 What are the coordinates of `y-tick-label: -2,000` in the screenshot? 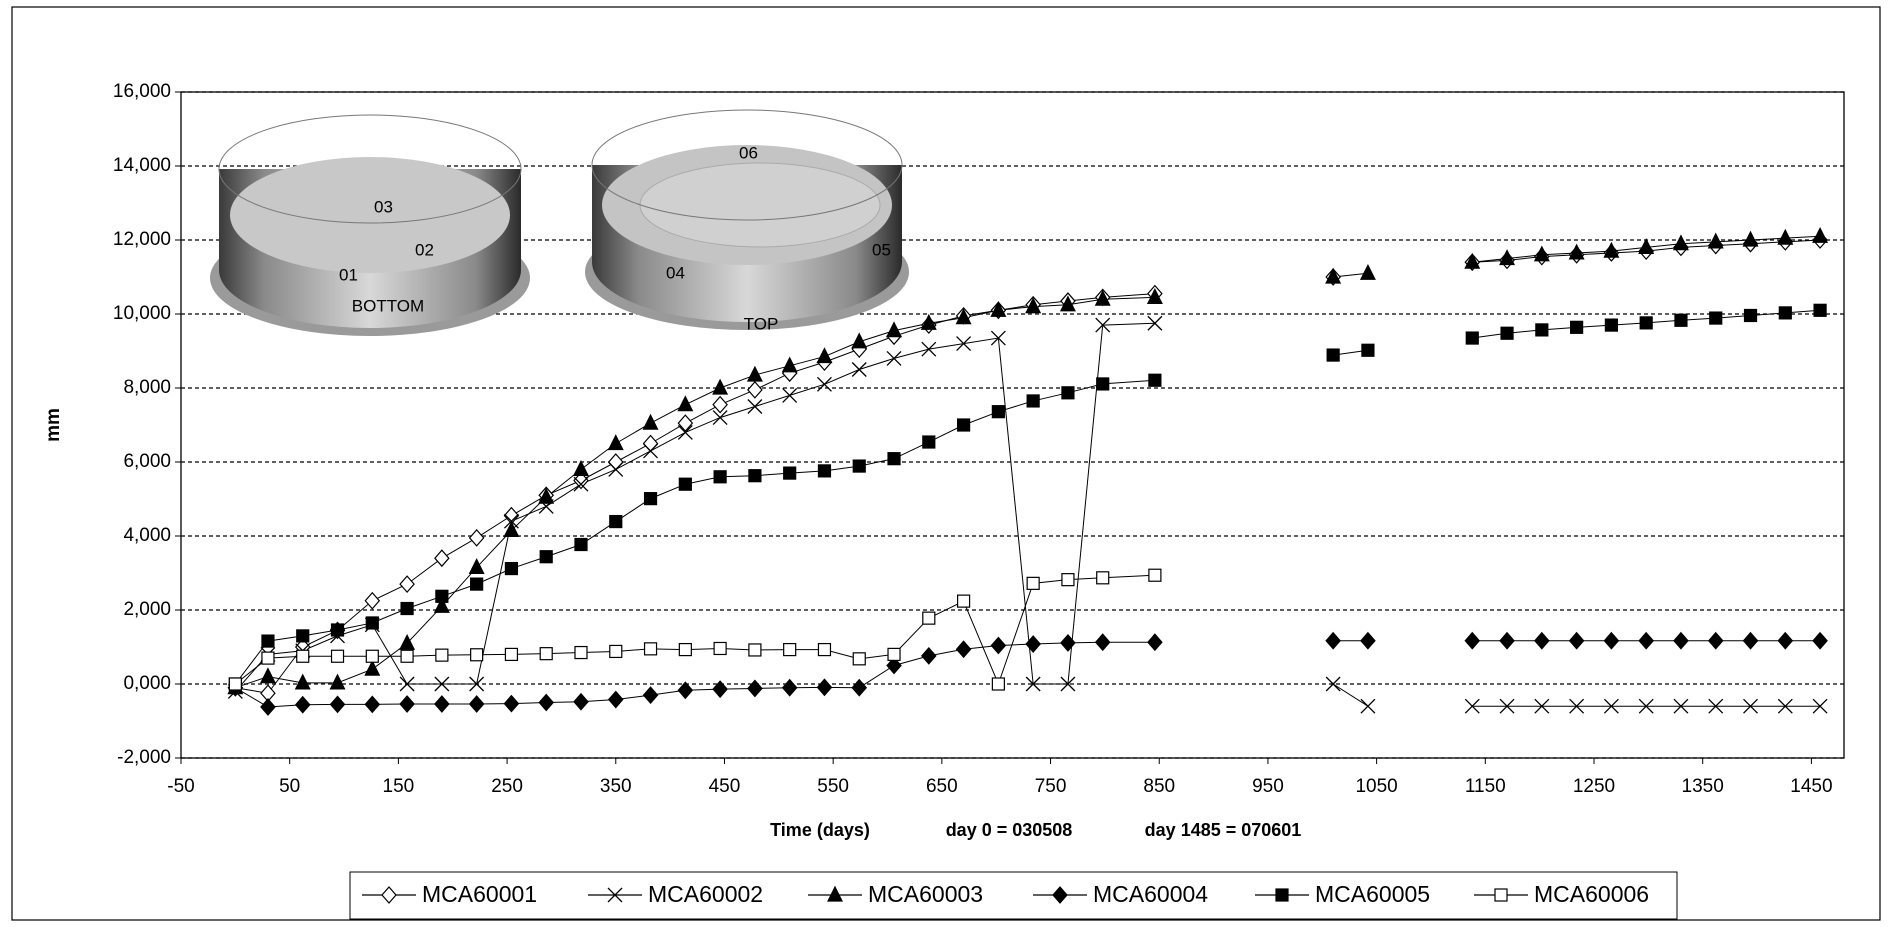 It's located at (144, 757).